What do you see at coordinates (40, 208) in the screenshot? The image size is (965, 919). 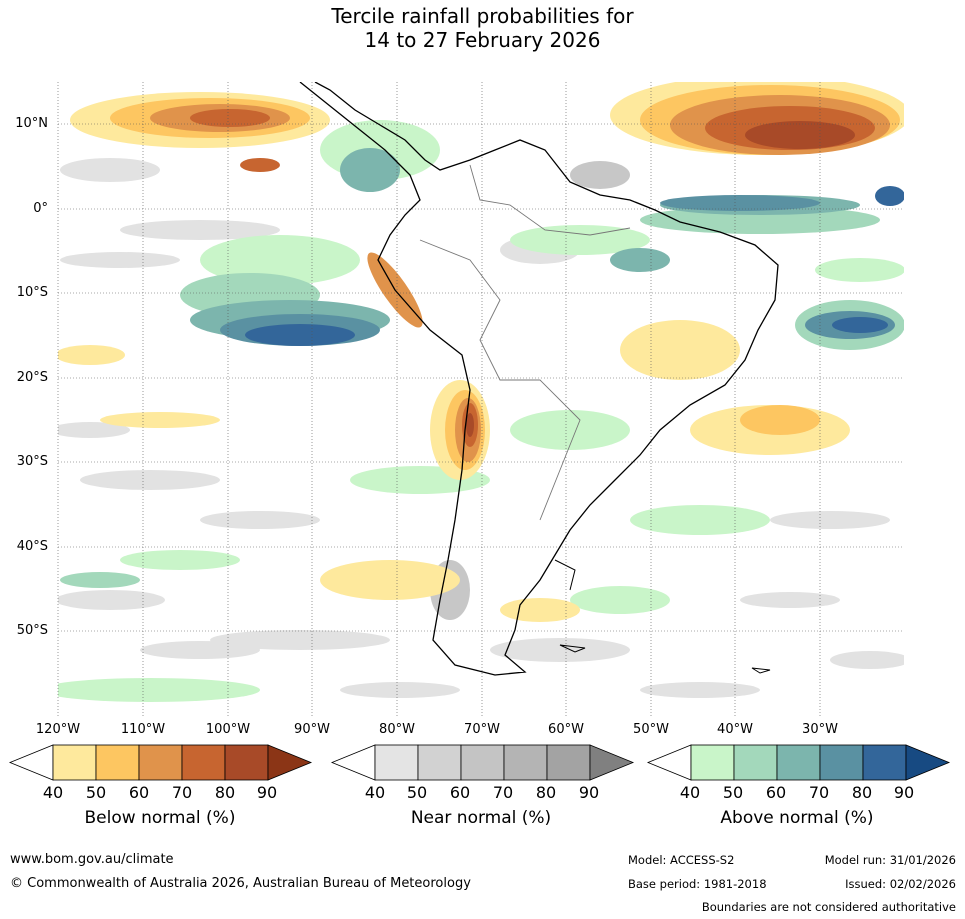 I see `lat-label: 0°` at bounding box center [40, 208].